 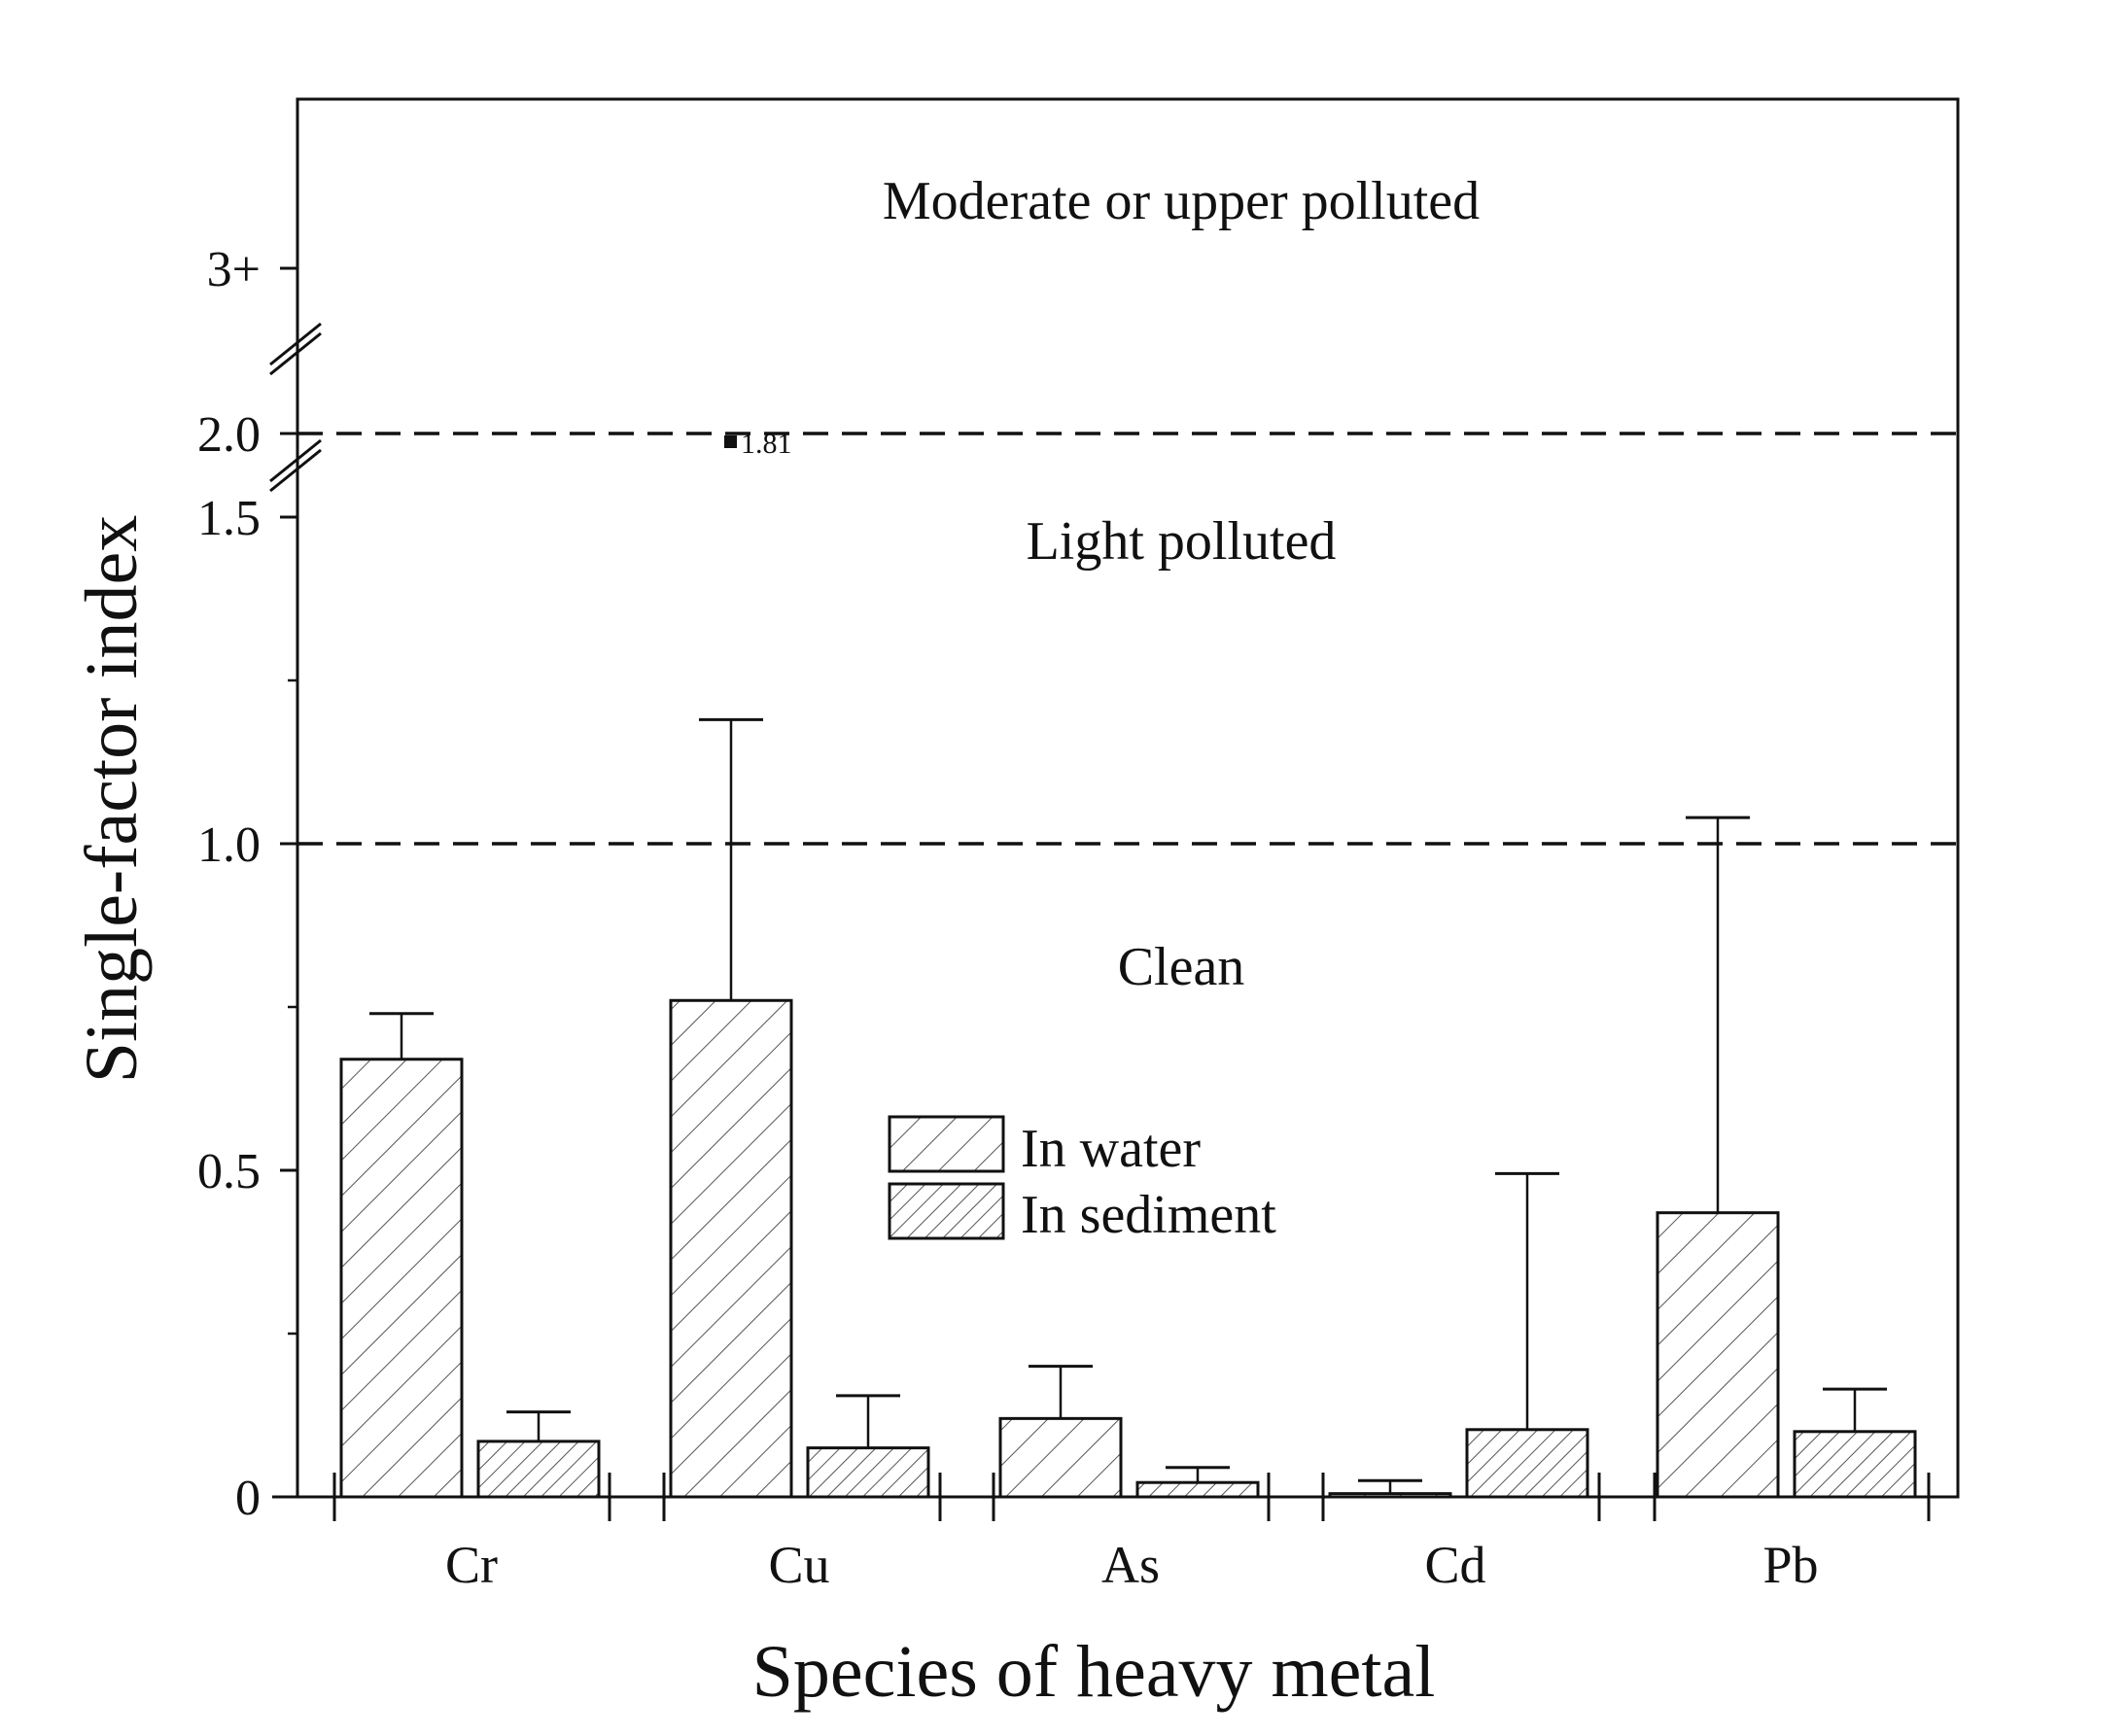 I want to click on legend-label-water: In water, so click(x=1111, y=1149).